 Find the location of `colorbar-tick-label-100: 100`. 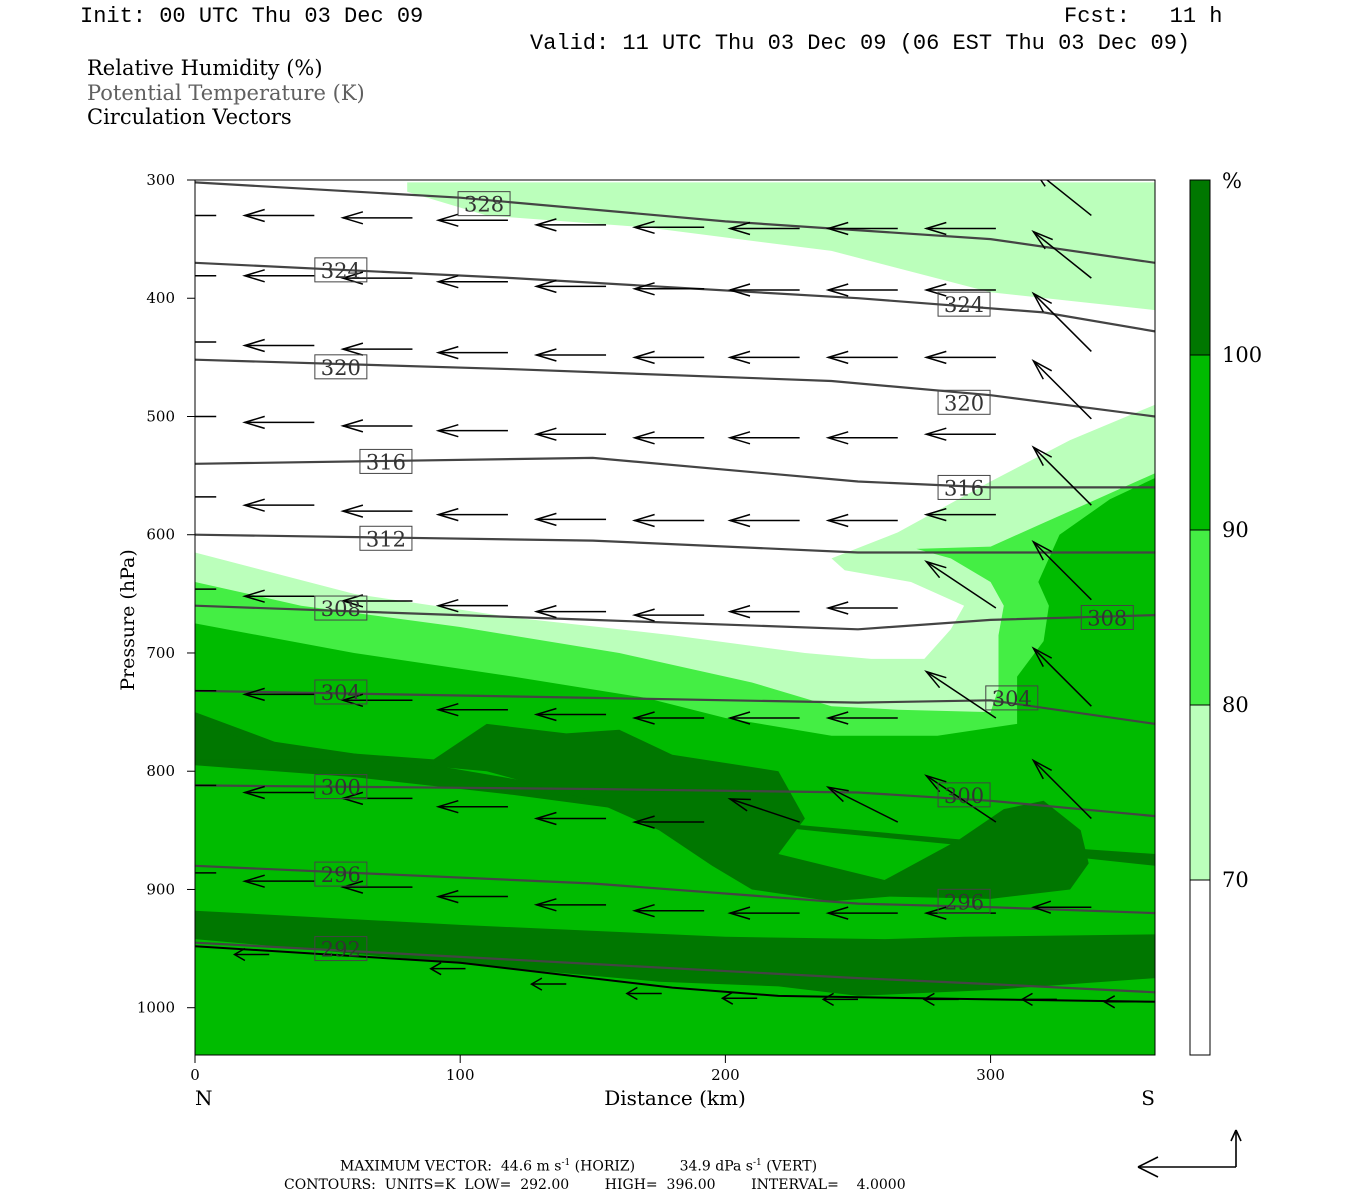

colorbar-tick-label-100: 100 is located at coordinates (1242, 355).